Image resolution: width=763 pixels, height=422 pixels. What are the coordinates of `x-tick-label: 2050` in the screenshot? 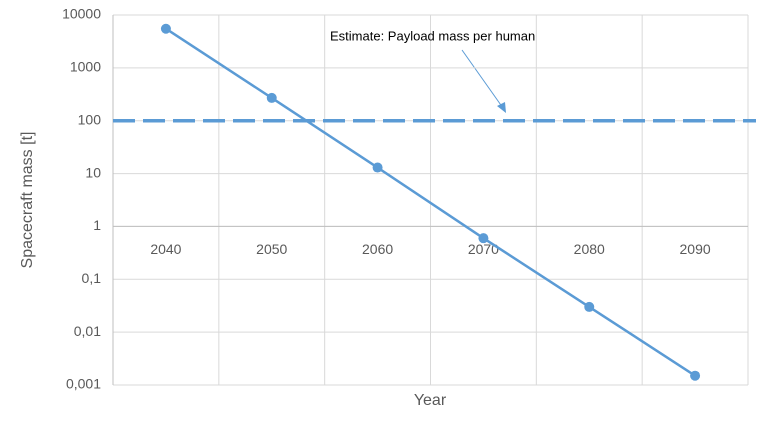 It's located at (271, 249).